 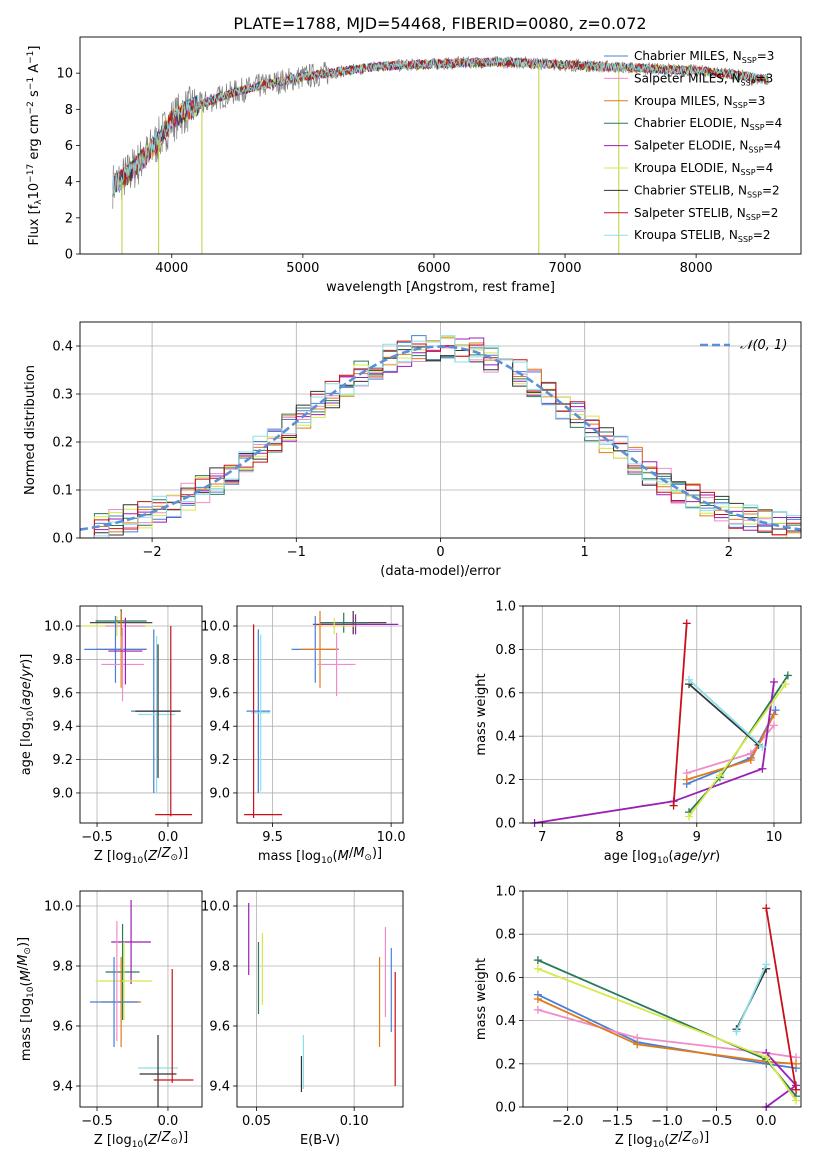 What do you see at coordinates (34, 48) in the screenshot?
I see `spectrum-ylabel-part: ]` at bounding box center [34, 48].